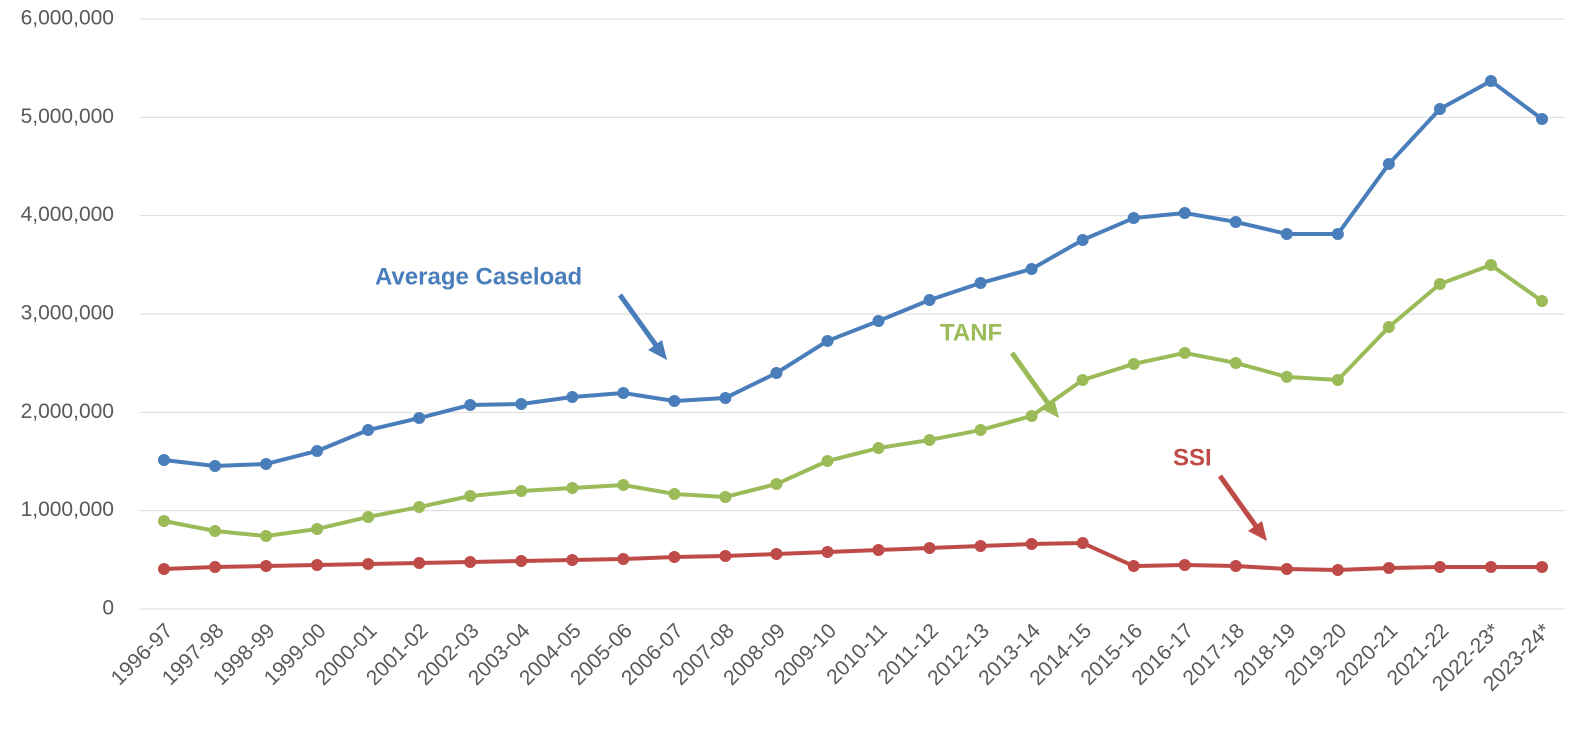 The height and width of the screenshot is (731, 1585). Describe the element at coordinates (108, 608) in the screenshot. I see `y-tick-label: 0` at that location.